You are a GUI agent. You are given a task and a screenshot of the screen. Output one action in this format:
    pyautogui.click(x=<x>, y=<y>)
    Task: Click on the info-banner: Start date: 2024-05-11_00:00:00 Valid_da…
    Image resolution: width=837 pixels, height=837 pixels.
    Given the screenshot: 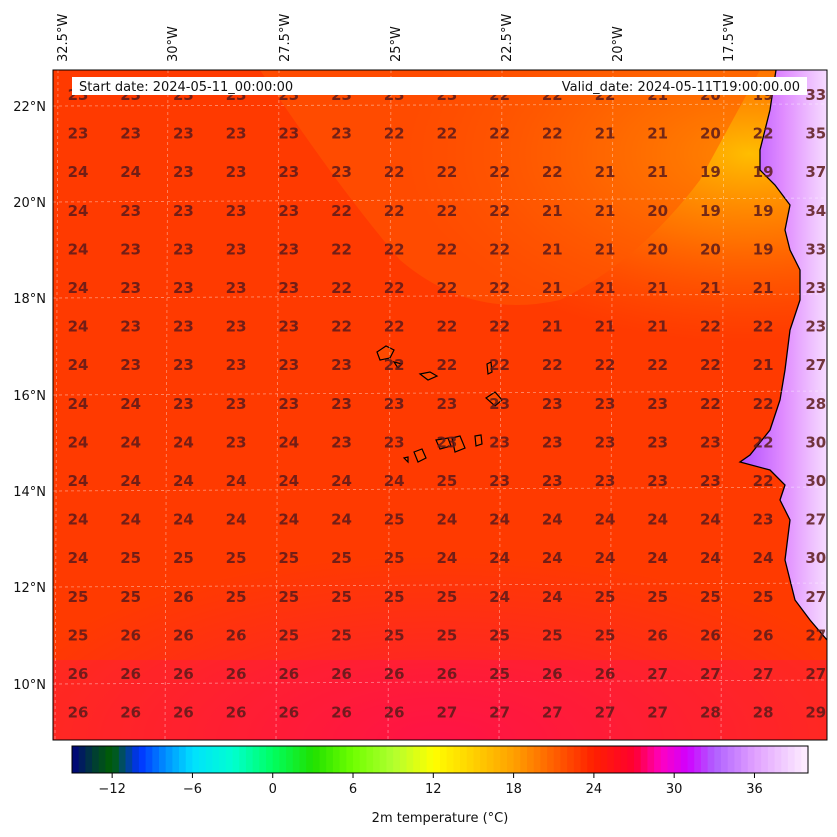 What is the action you would take?
    pyautogui.click(x=439, y=86)
    